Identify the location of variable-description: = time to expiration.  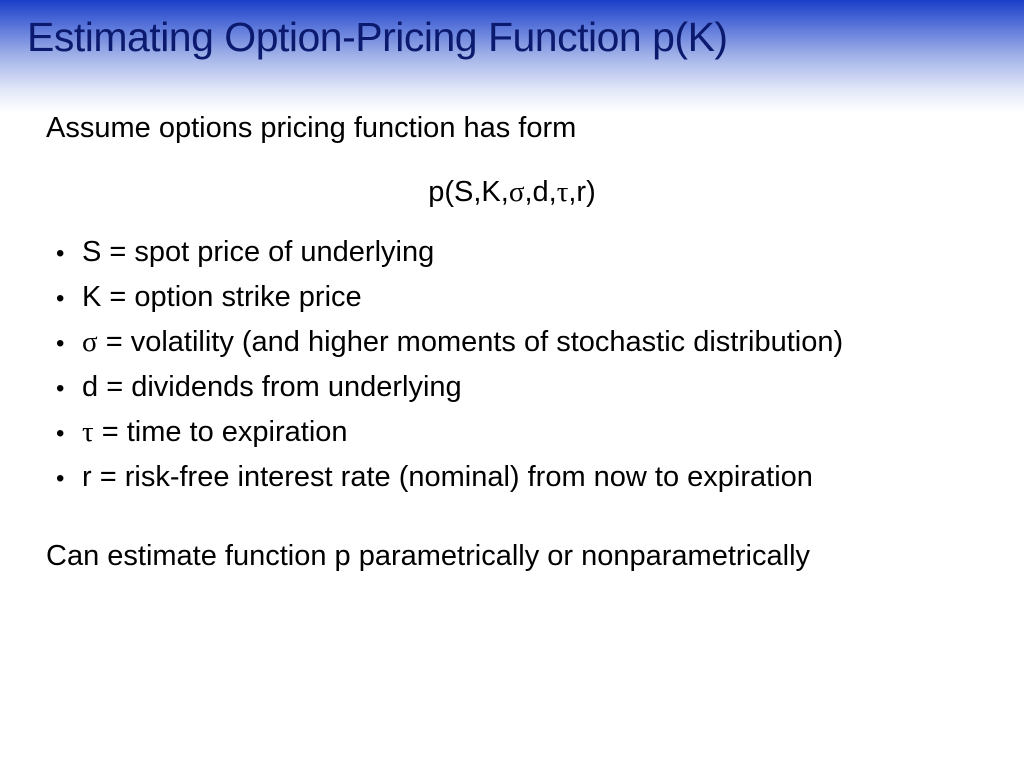
(220, 432).